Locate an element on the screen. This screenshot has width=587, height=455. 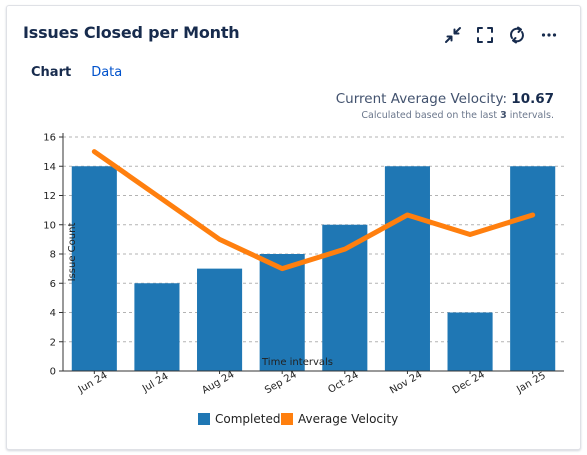
x-tick-label: Nov 24 is located at coordinates (406, 382).